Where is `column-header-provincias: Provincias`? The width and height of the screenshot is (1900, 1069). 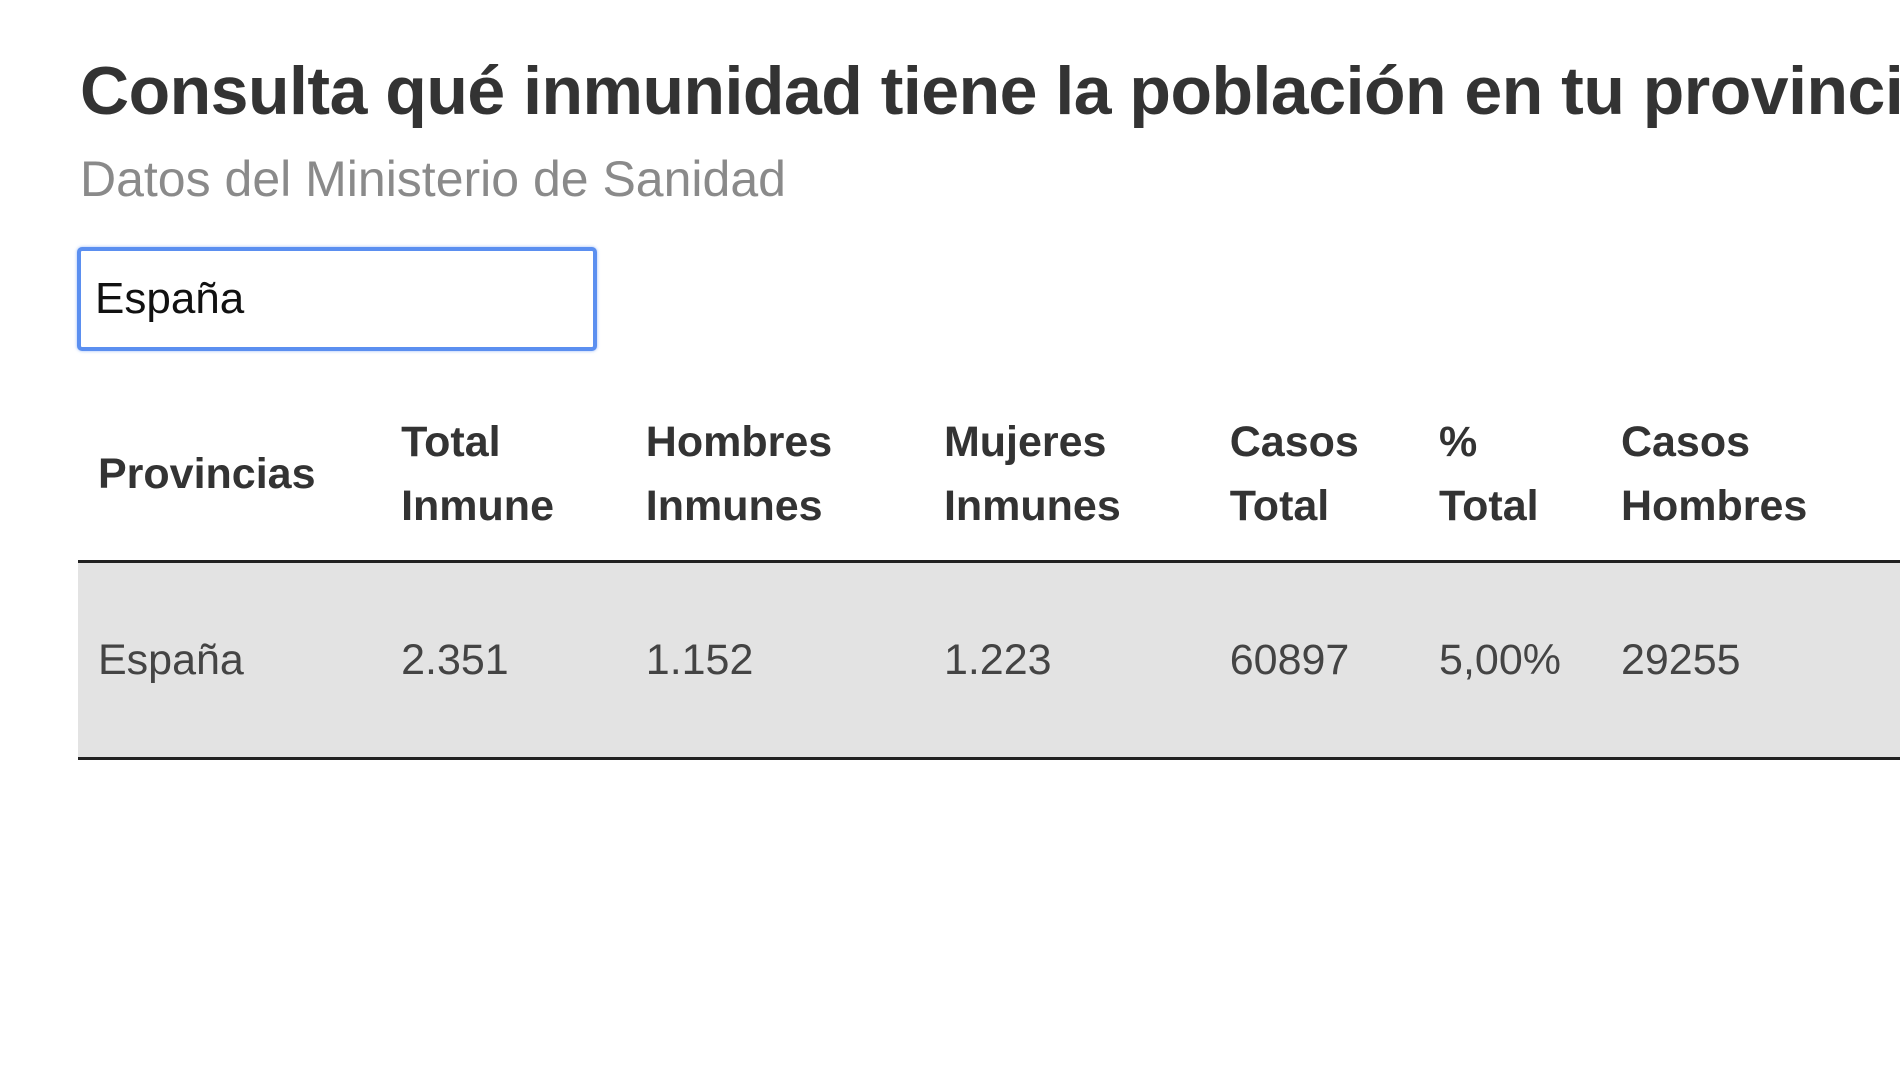
column-header-provincias: Provincias is located at coordinates (230, 481).